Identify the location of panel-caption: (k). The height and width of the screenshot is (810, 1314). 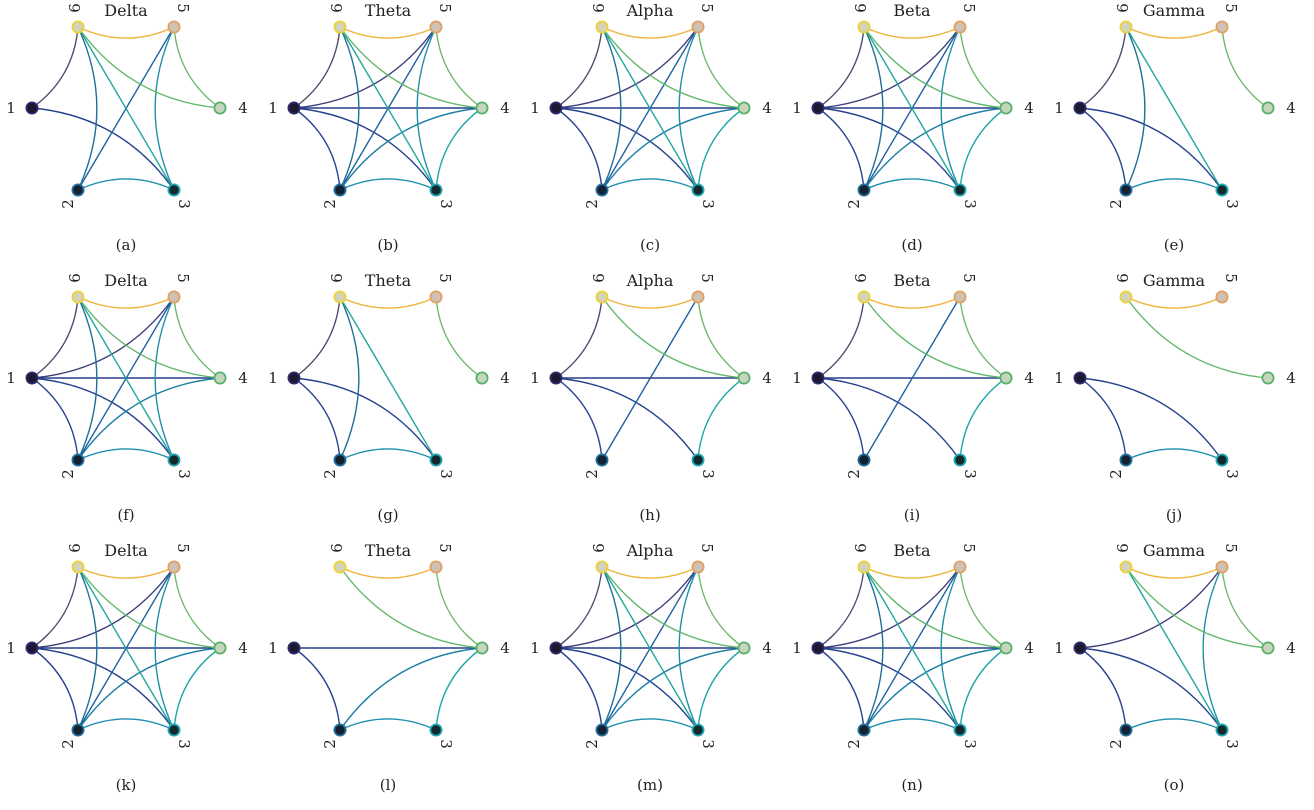
(126, 785).